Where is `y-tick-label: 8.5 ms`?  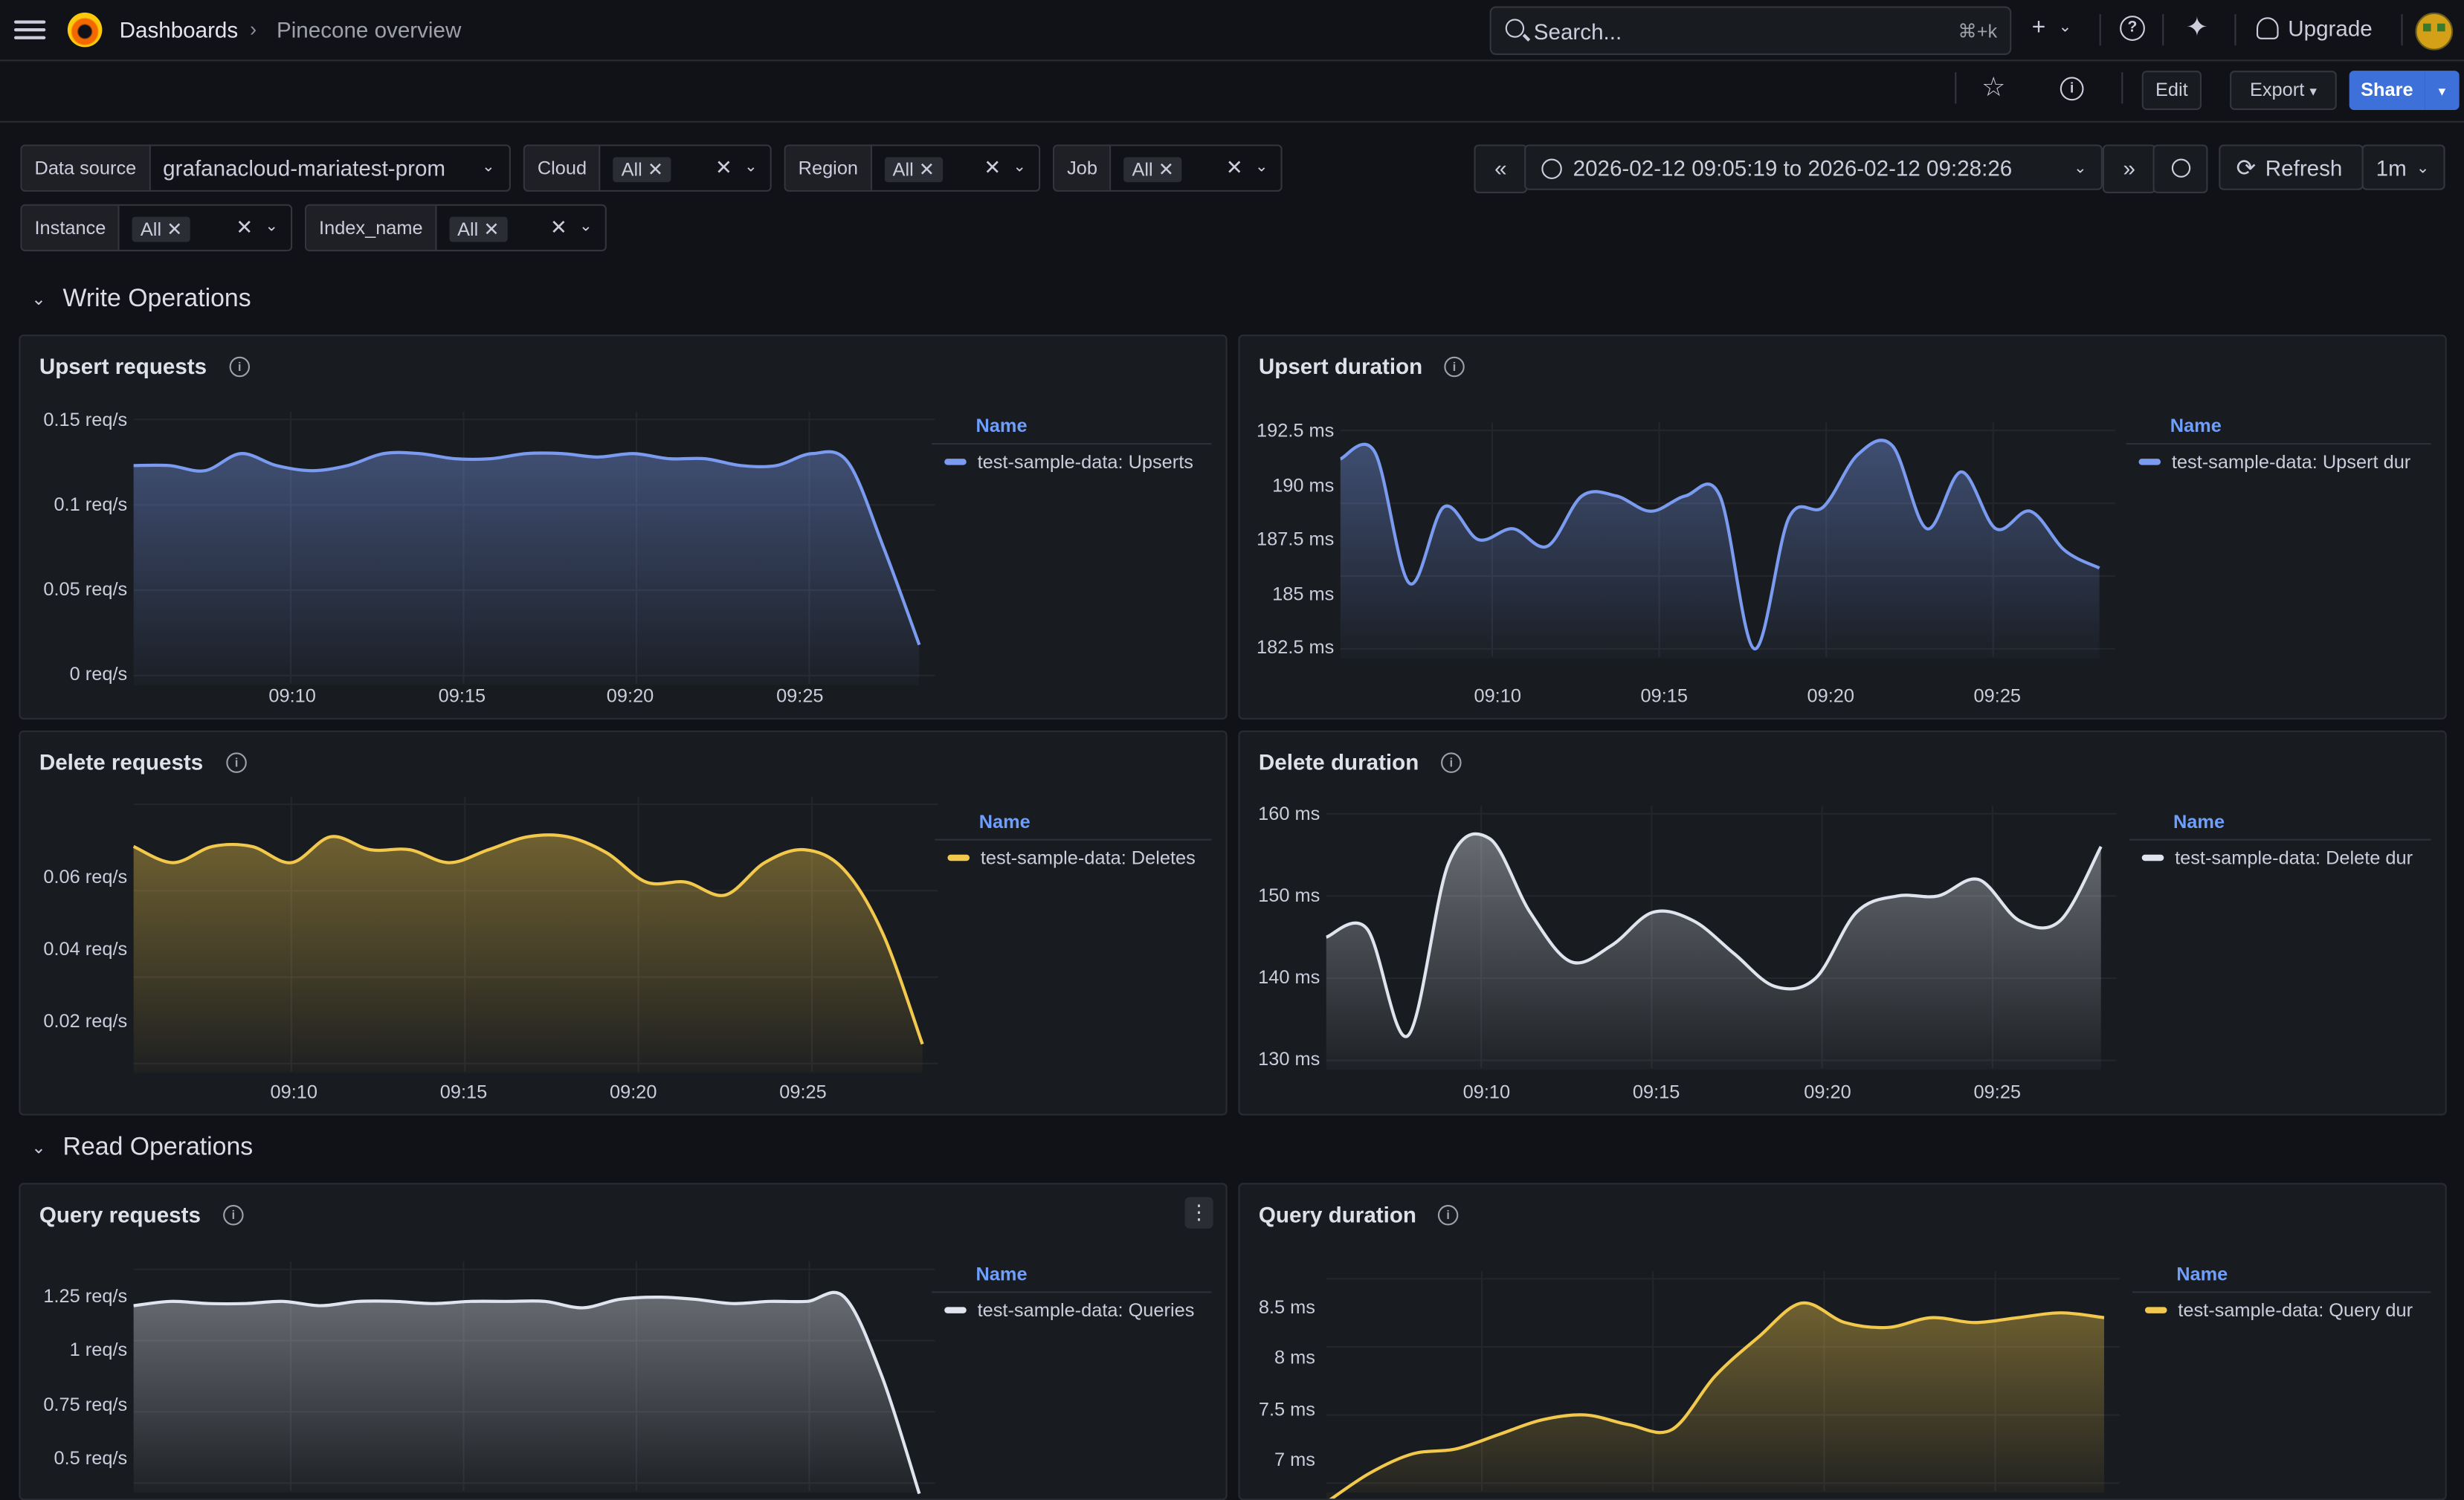 y-tick-label: 8.5 ms is located at coordinates (1286, 1307).